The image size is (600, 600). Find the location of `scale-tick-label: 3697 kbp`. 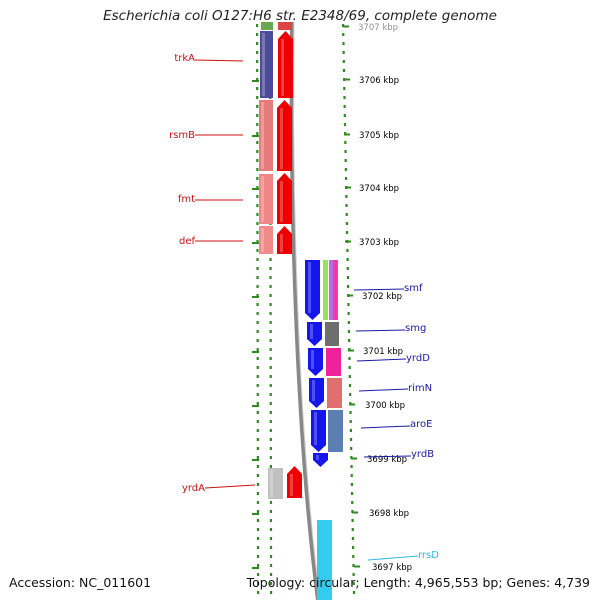

scale-tick-label: 3697 kbp is located at coordinates (392, 568).